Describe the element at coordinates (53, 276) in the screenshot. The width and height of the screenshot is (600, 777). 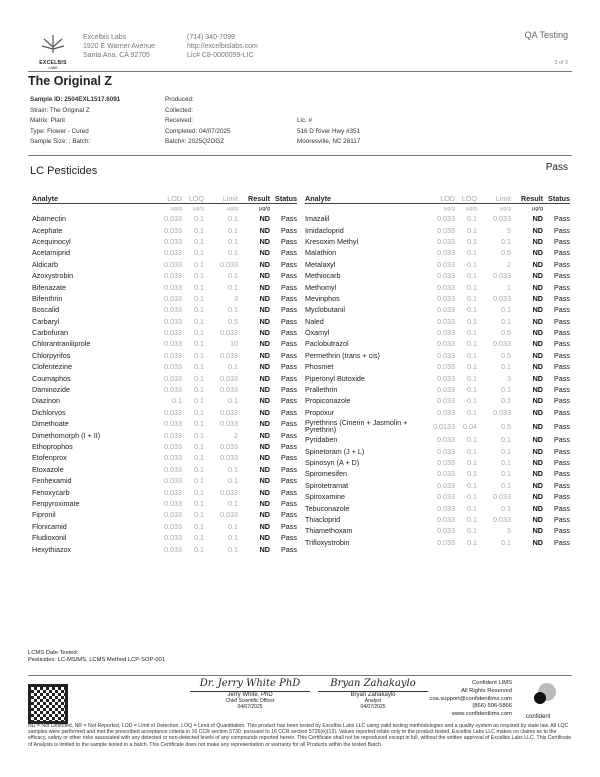
I see `cell-analyte: Azoxystrobin` at that location.